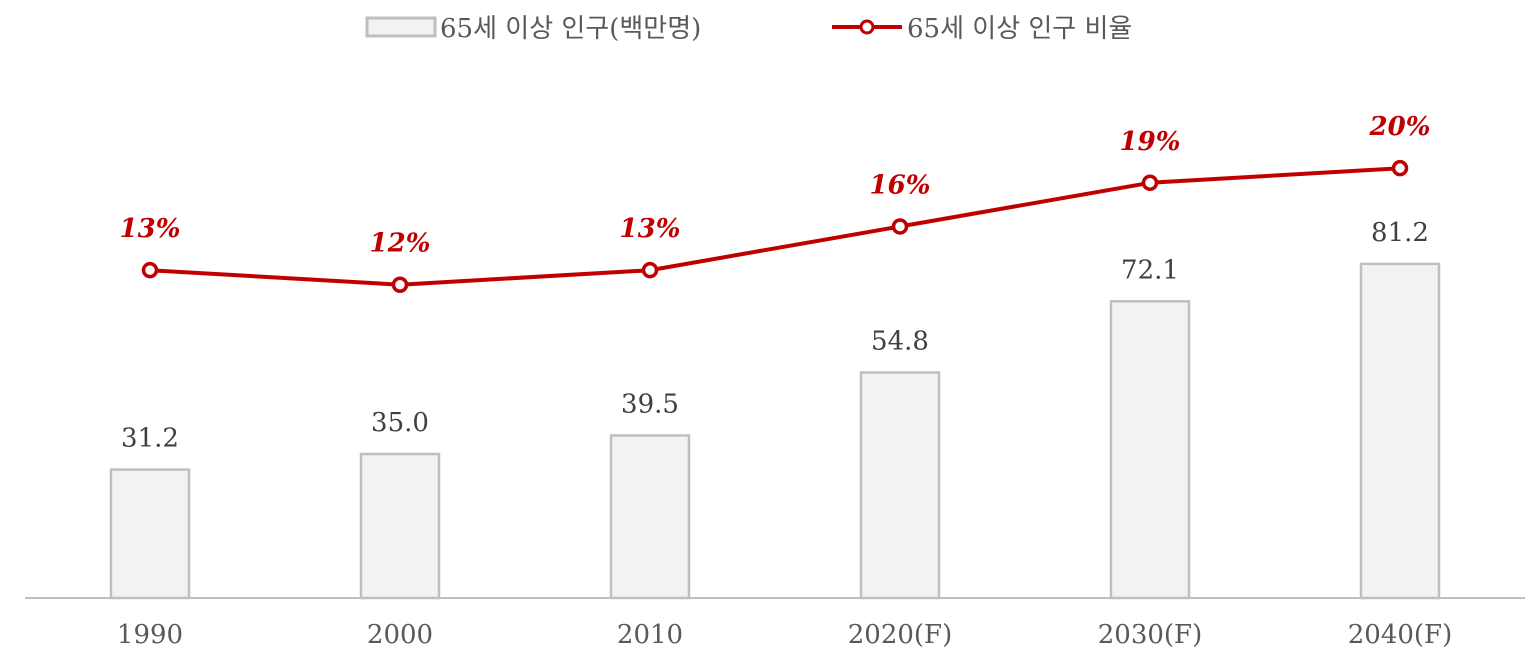  What do you see at coordinates (650, 404) in the screenshot?
I see `bar-value-label: 39.5` at bounding box center [650, 404].